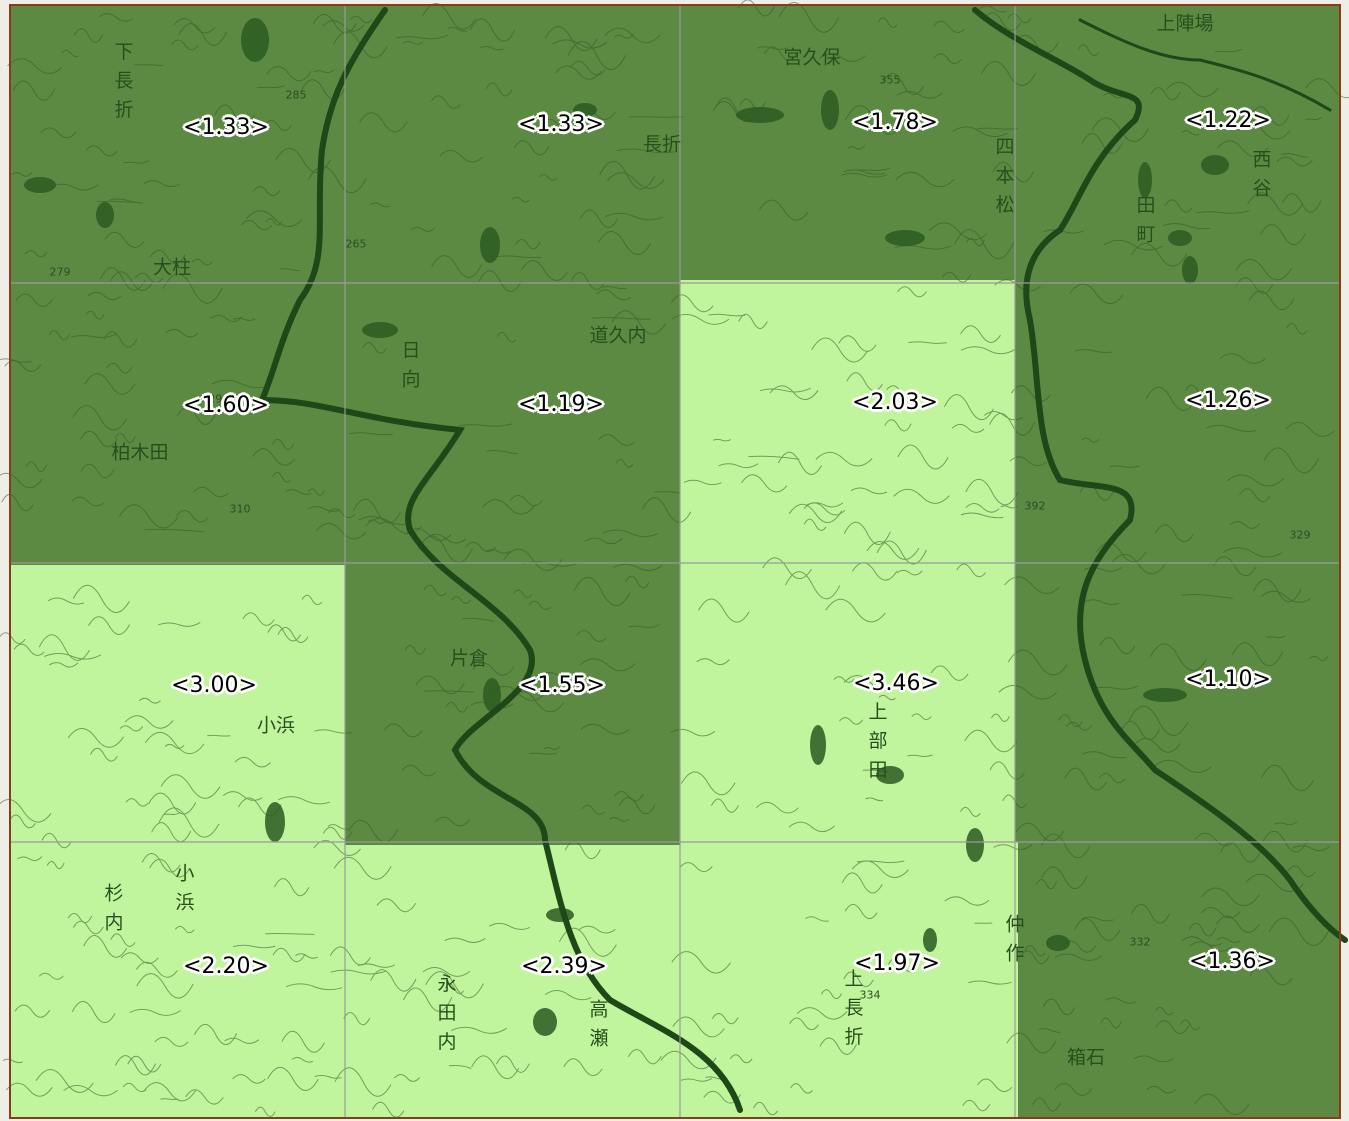 Image resolution: width=1349 pixels, height=1121 pixels. I want to click on cell-value-label: <1.78>, so click(895, 122).